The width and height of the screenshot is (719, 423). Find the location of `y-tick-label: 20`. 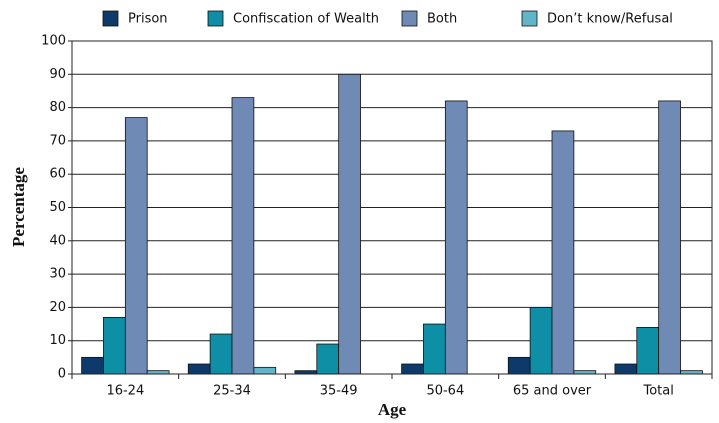

y-tick-label: 20 is located at coordinates (57, 307).